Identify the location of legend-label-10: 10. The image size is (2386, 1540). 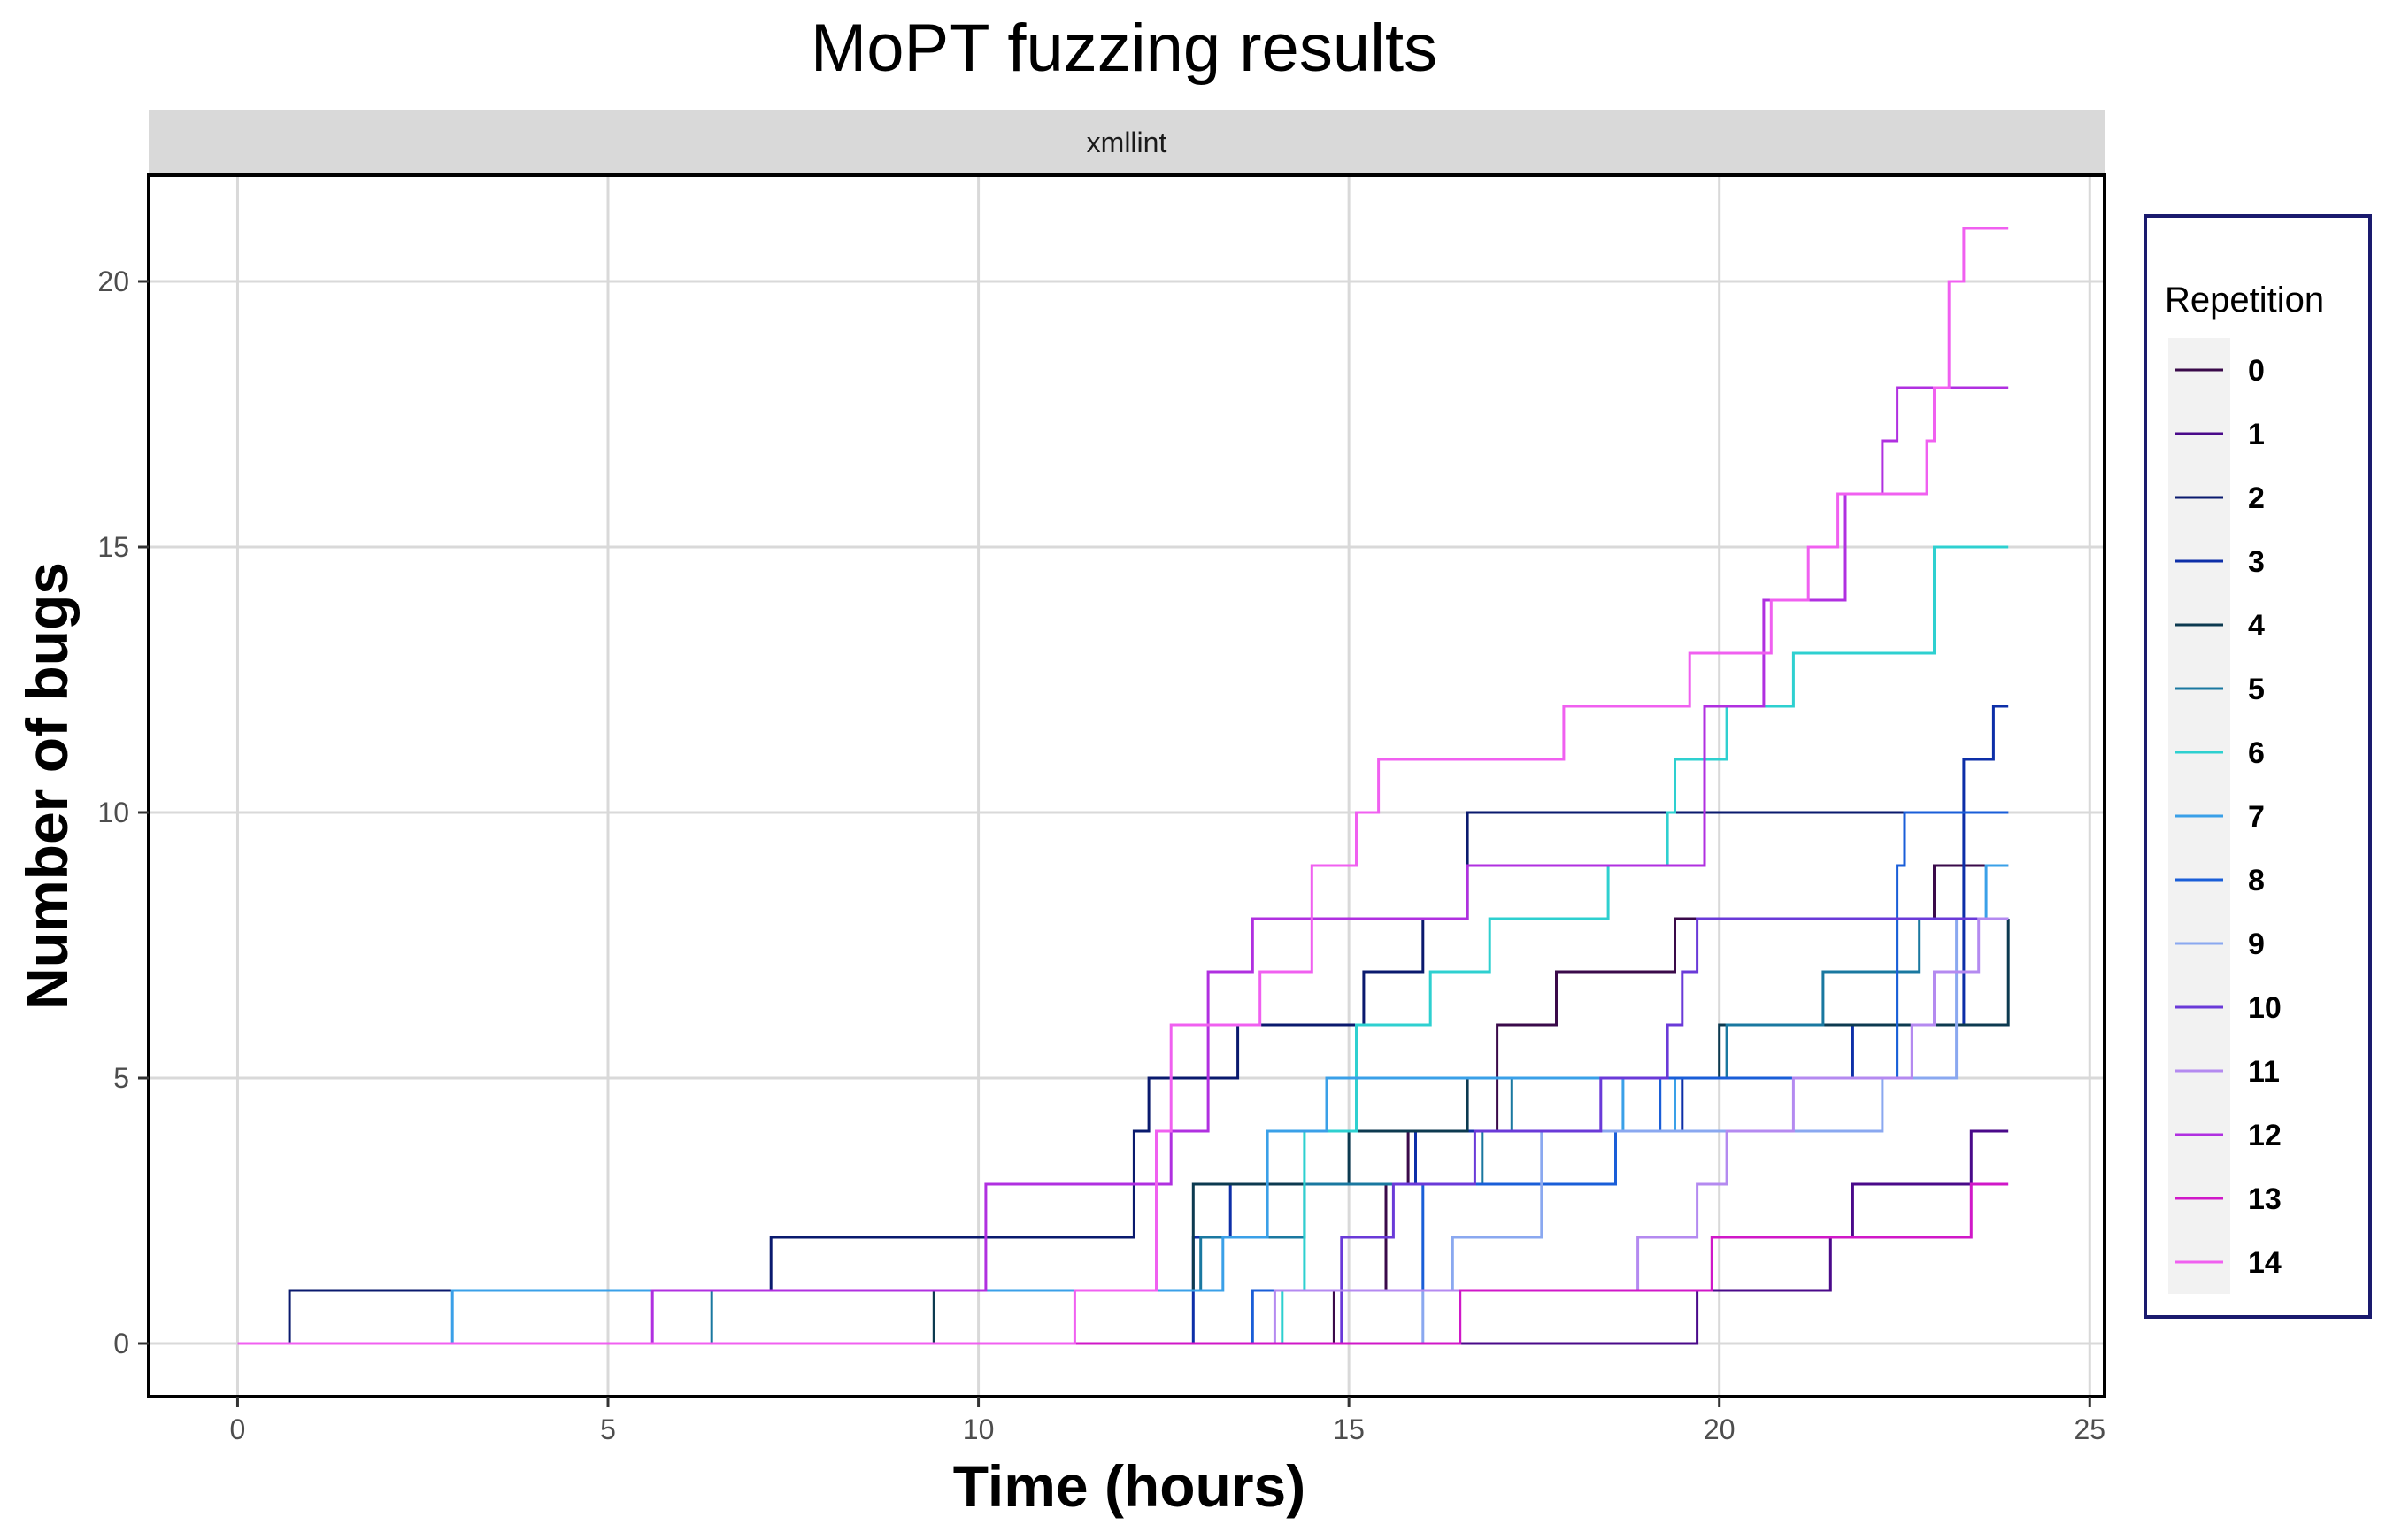
(2265, 1008).